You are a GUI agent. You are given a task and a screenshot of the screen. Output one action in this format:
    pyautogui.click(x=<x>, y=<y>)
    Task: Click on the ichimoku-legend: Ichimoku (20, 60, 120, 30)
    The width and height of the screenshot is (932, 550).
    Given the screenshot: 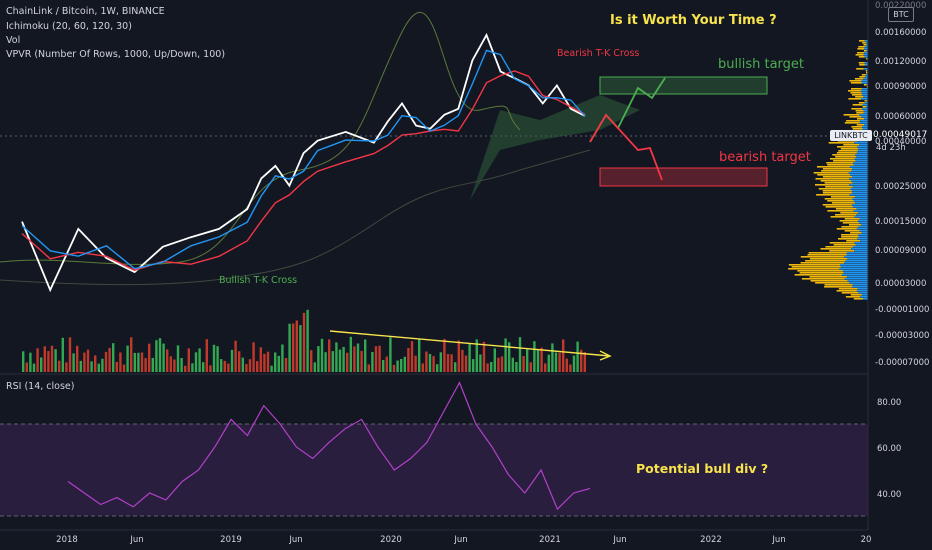 What is the action you would take?
    pyautogui.click(x=69, y=26)
    